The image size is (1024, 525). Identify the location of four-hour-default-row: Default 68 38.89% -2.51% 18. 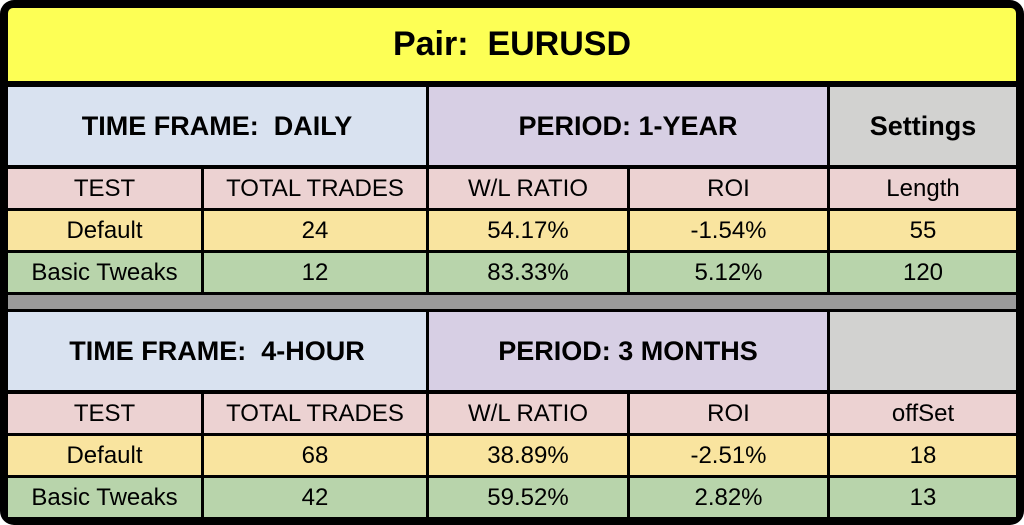
(512, 455).